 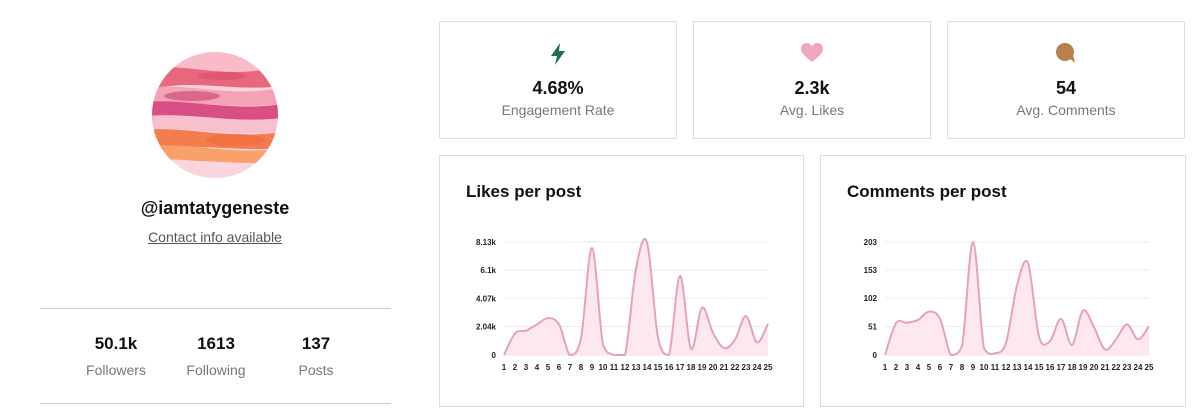 What do you see at coordinates (316, 370) in the screenshot?
I see `posts-label: Posts` at bounding box center [316, 370].